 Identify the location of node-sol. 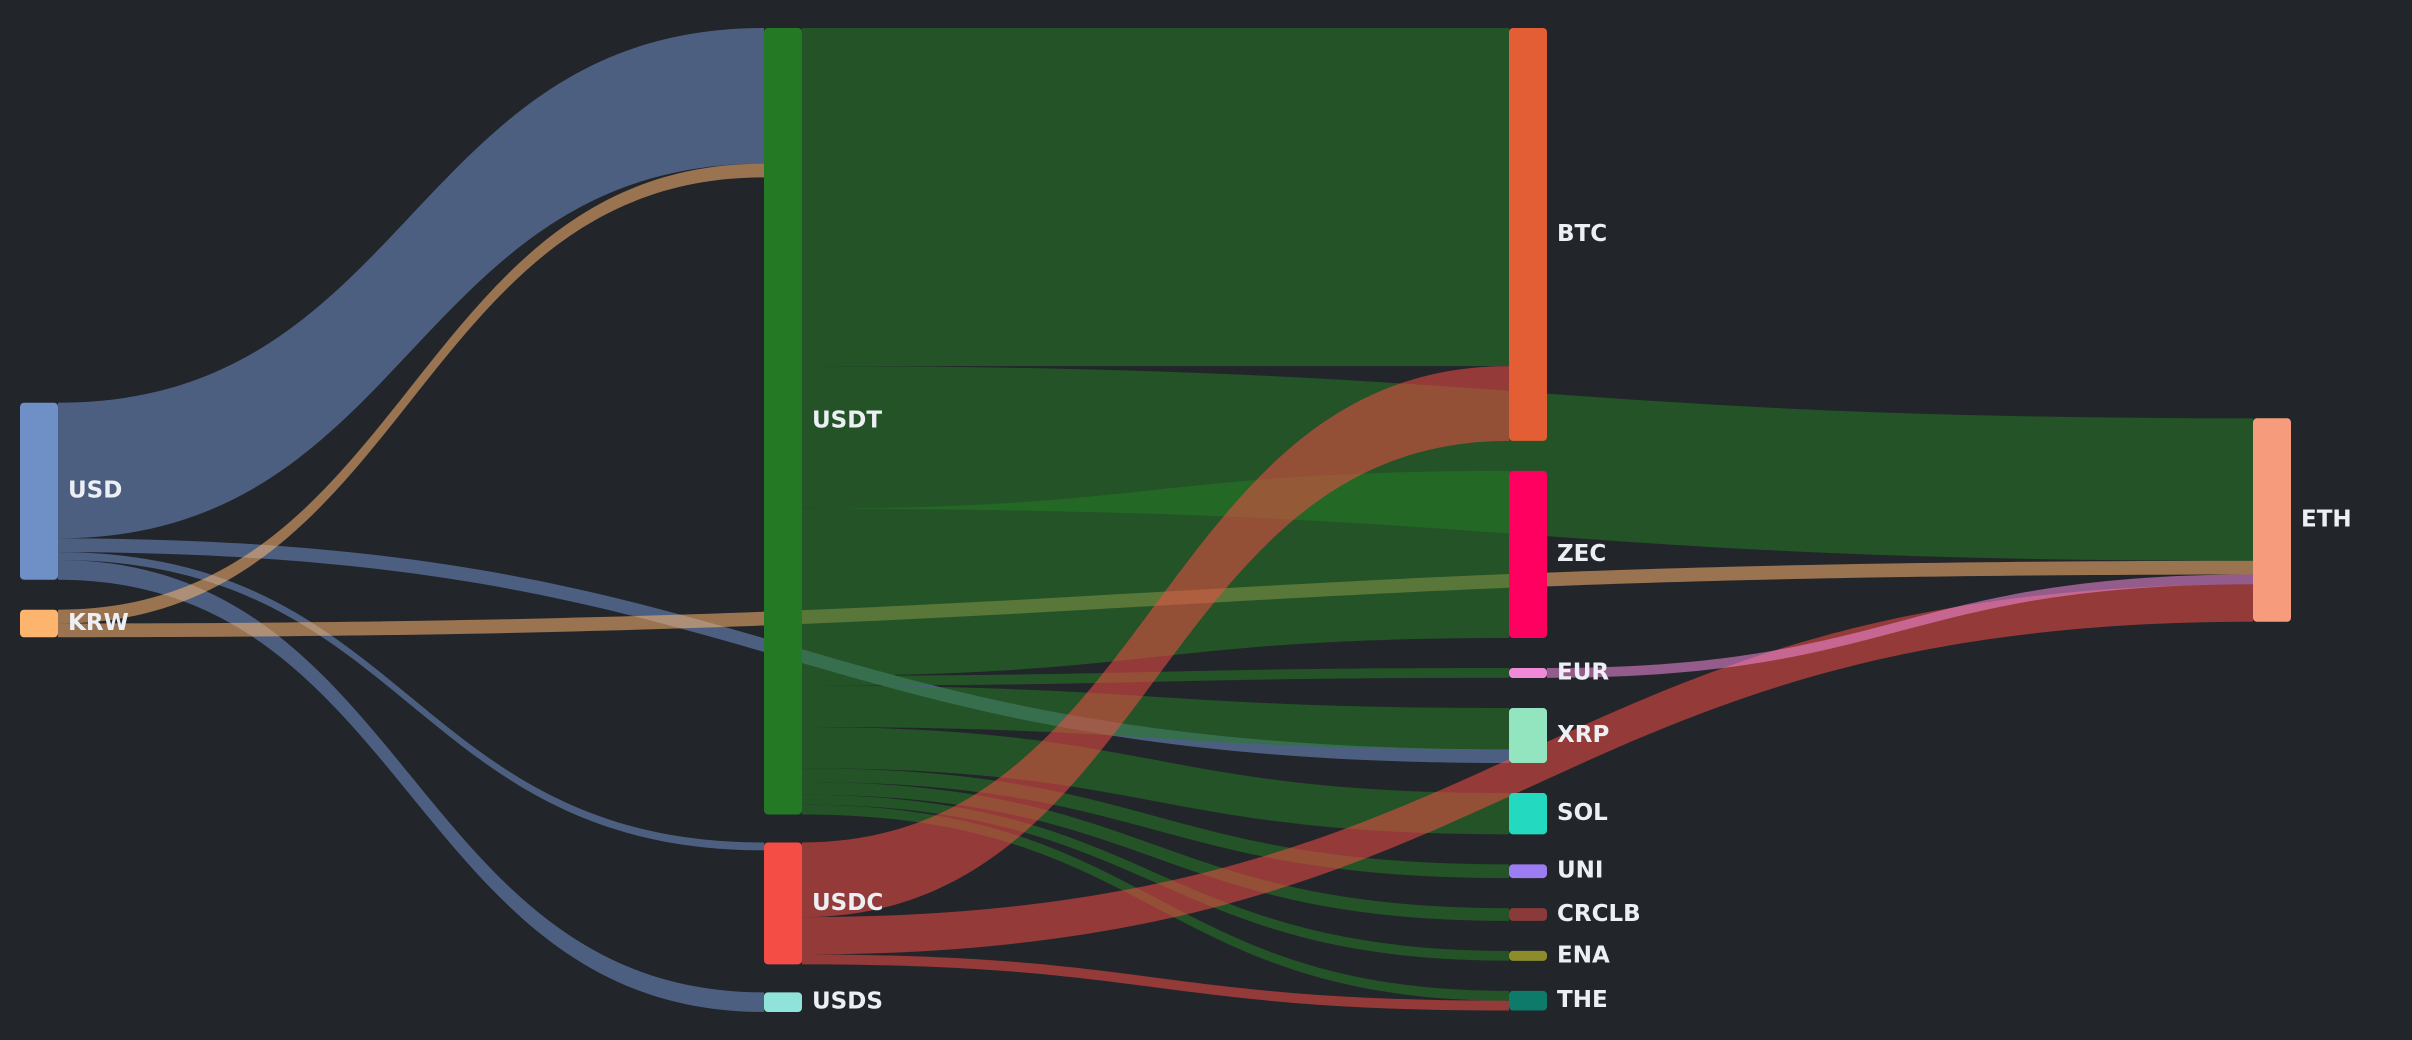
(1528, 814).